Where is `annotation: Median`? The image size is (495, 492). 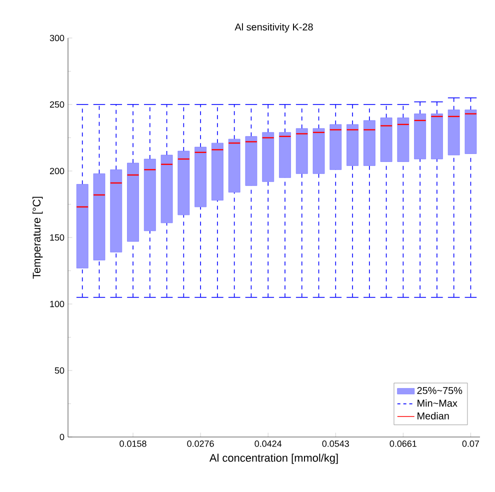
annotation: Median is located at coordinates (433, 416).